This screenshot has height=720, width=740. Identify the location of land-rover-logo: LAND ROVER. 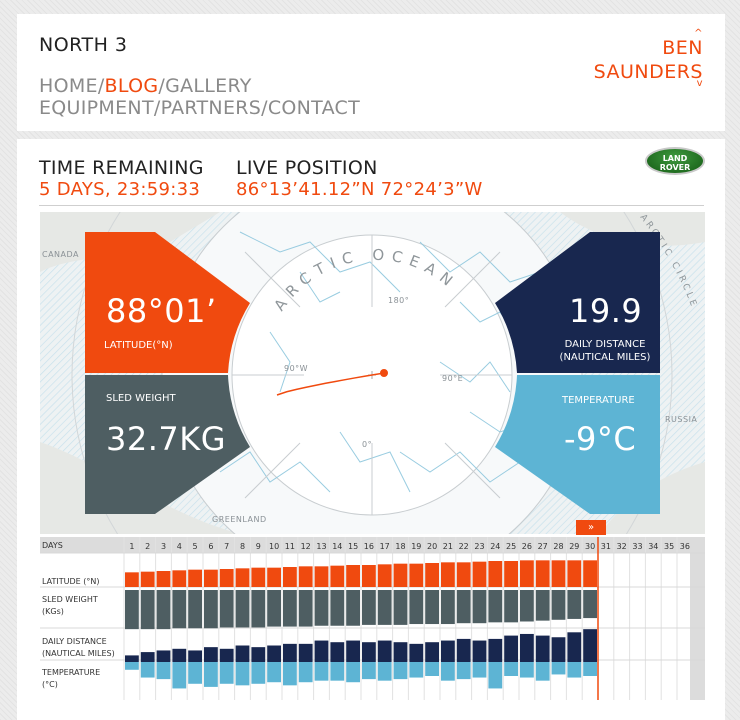
(675, 161).